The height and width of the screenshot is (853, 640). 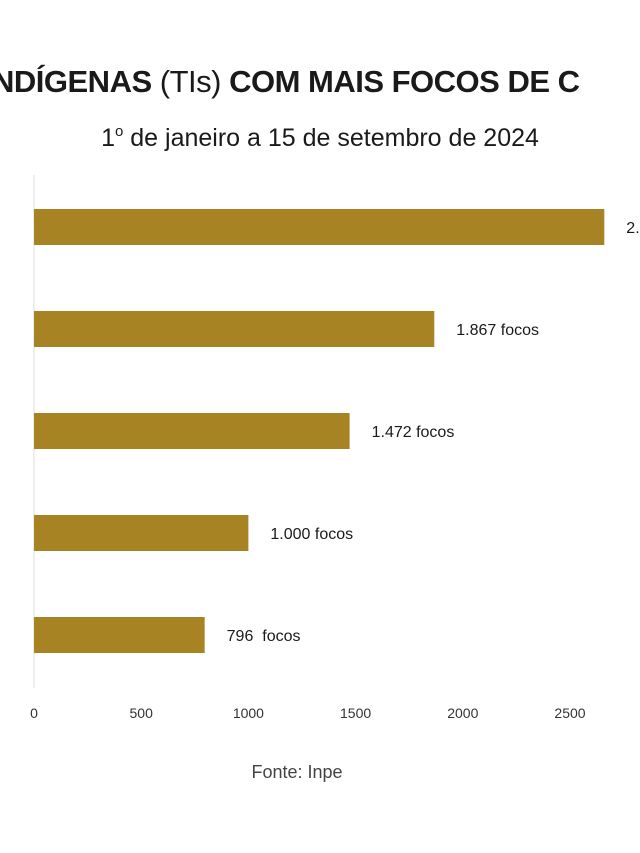 I want to click on subtitle-ordinal-sup: o, so click(x=119, y=131).